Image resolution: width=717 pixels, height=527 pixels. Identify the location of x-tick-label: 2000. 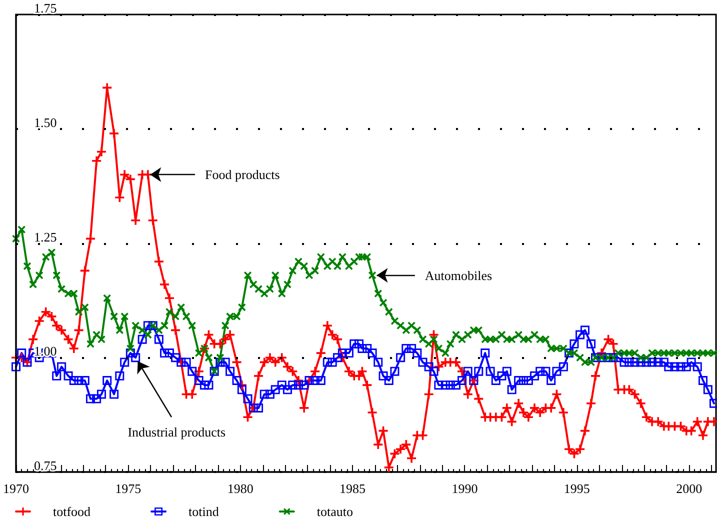
(689, 488).